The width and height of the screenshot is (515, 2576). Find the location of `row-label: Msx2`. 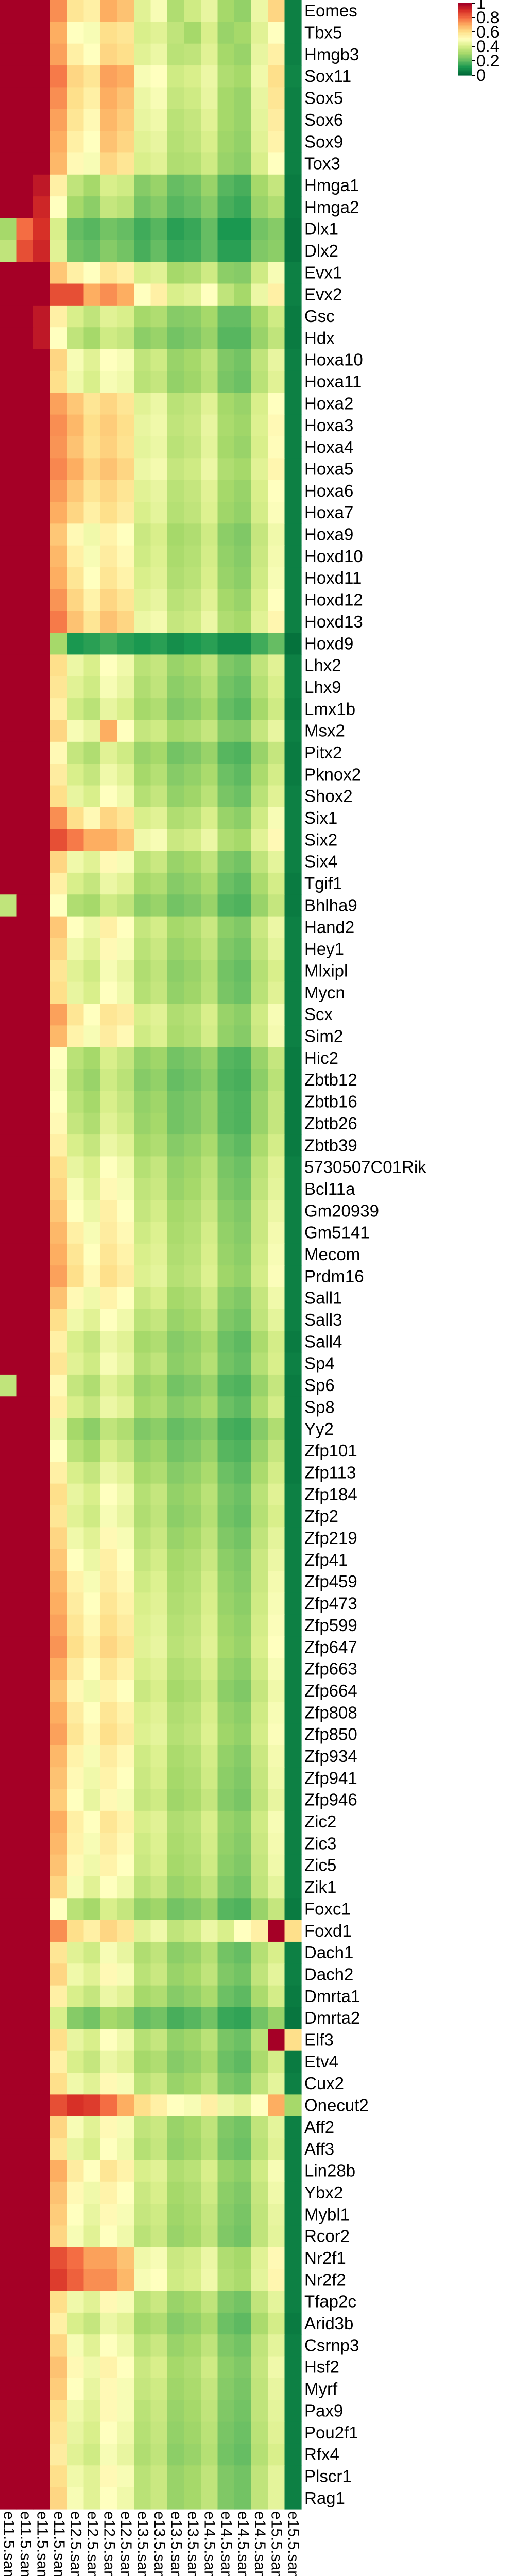

row-label: Msx2 is located at coordinates (325, 730).